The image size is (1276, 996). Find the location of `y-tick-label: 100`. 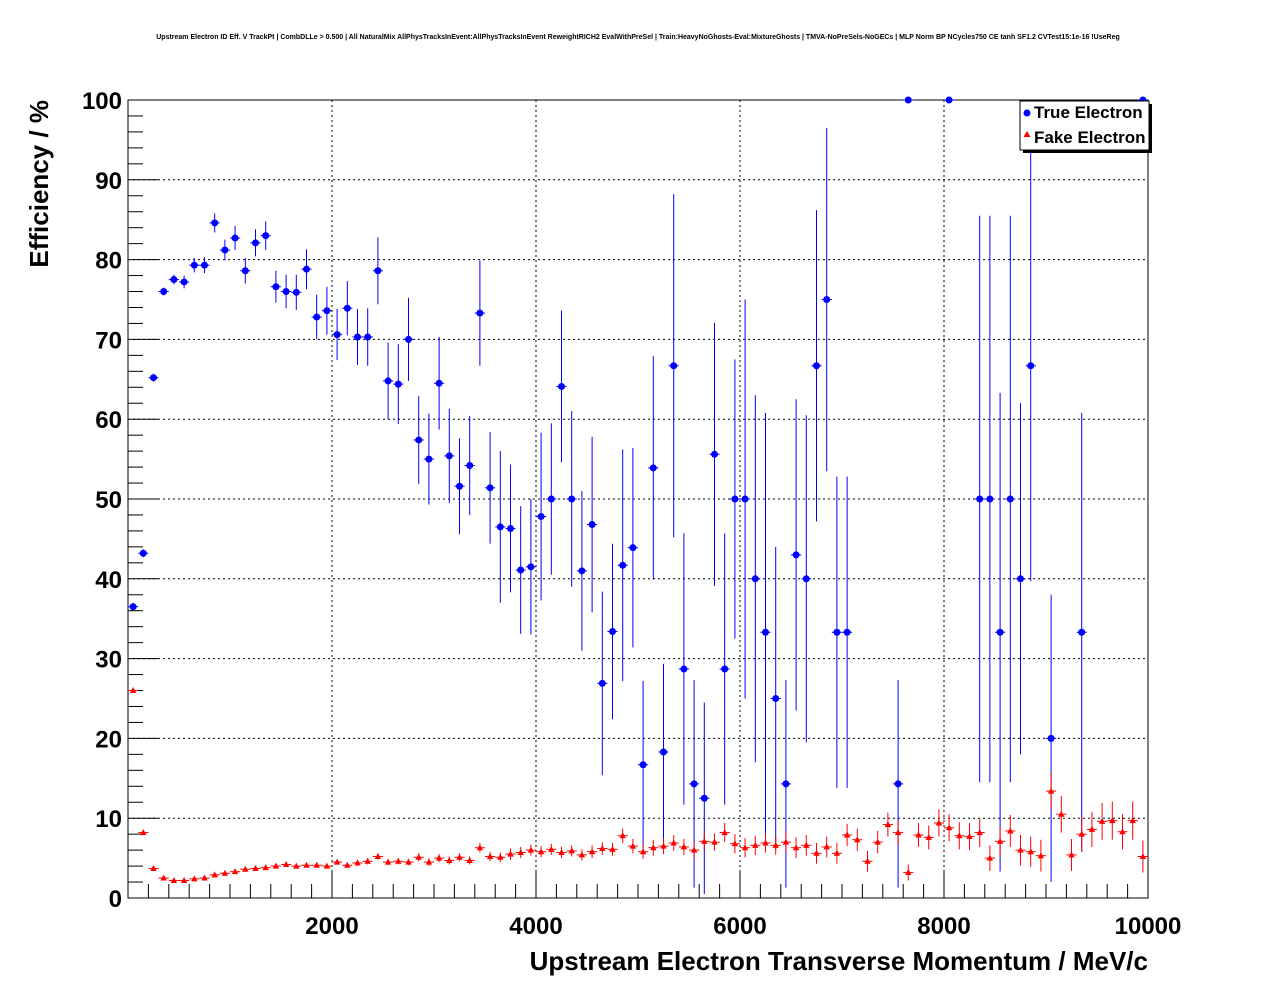

y-tick-label: 100 is located at coordinates (102, 101).